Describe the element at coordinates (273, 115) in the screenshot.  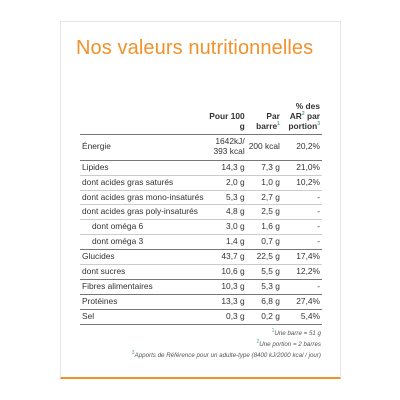
I see `header-per-bar-line1: Par` at that location.